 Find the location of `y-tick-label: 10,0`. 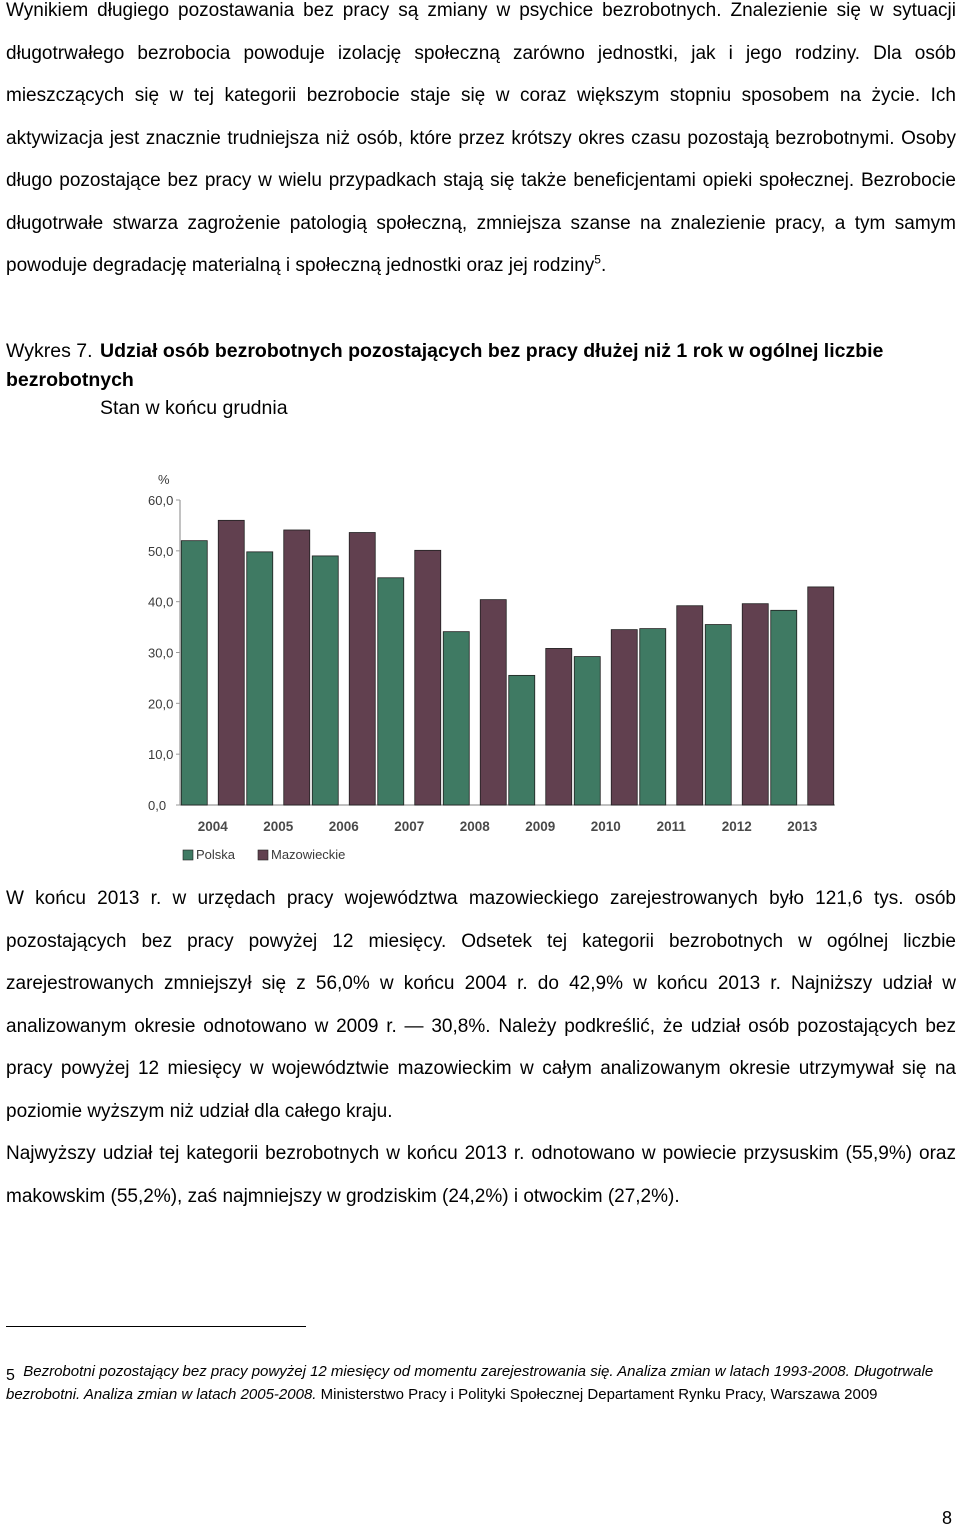

y-tick-label: 10,0 is located at coordinates (160, 754).